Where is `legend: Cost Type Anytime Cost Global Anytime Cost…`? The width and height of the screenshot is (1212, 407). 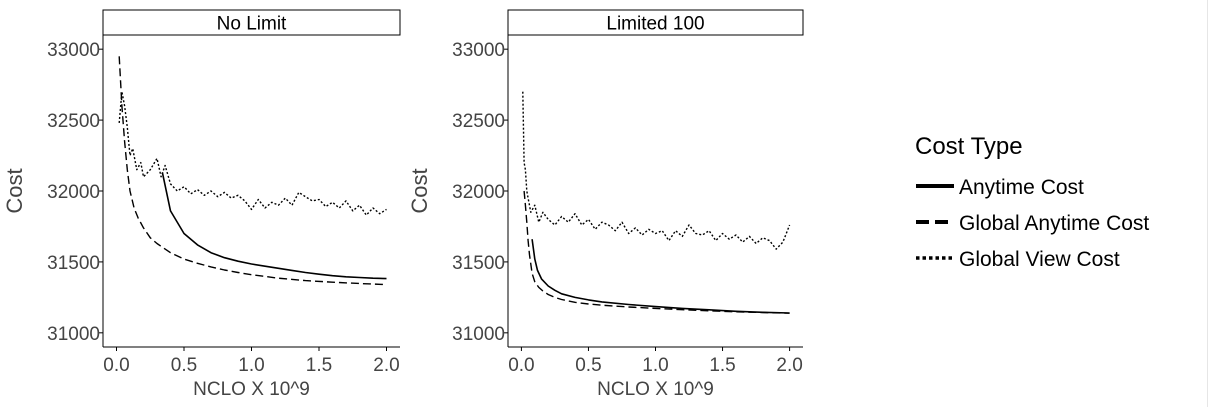 legend: Cost Type Anytime Cost Global Anytime Cost… is located at coordinates (1032, 202).